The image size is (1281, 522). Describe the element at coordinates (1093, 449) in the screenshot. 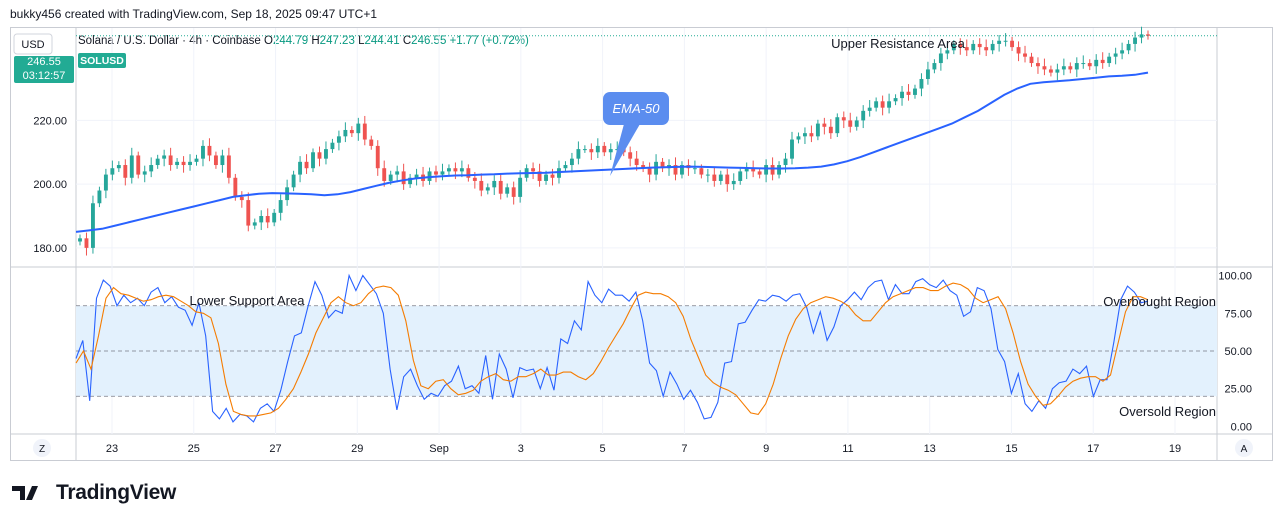

I see `x-tick-label: 17` at that location.